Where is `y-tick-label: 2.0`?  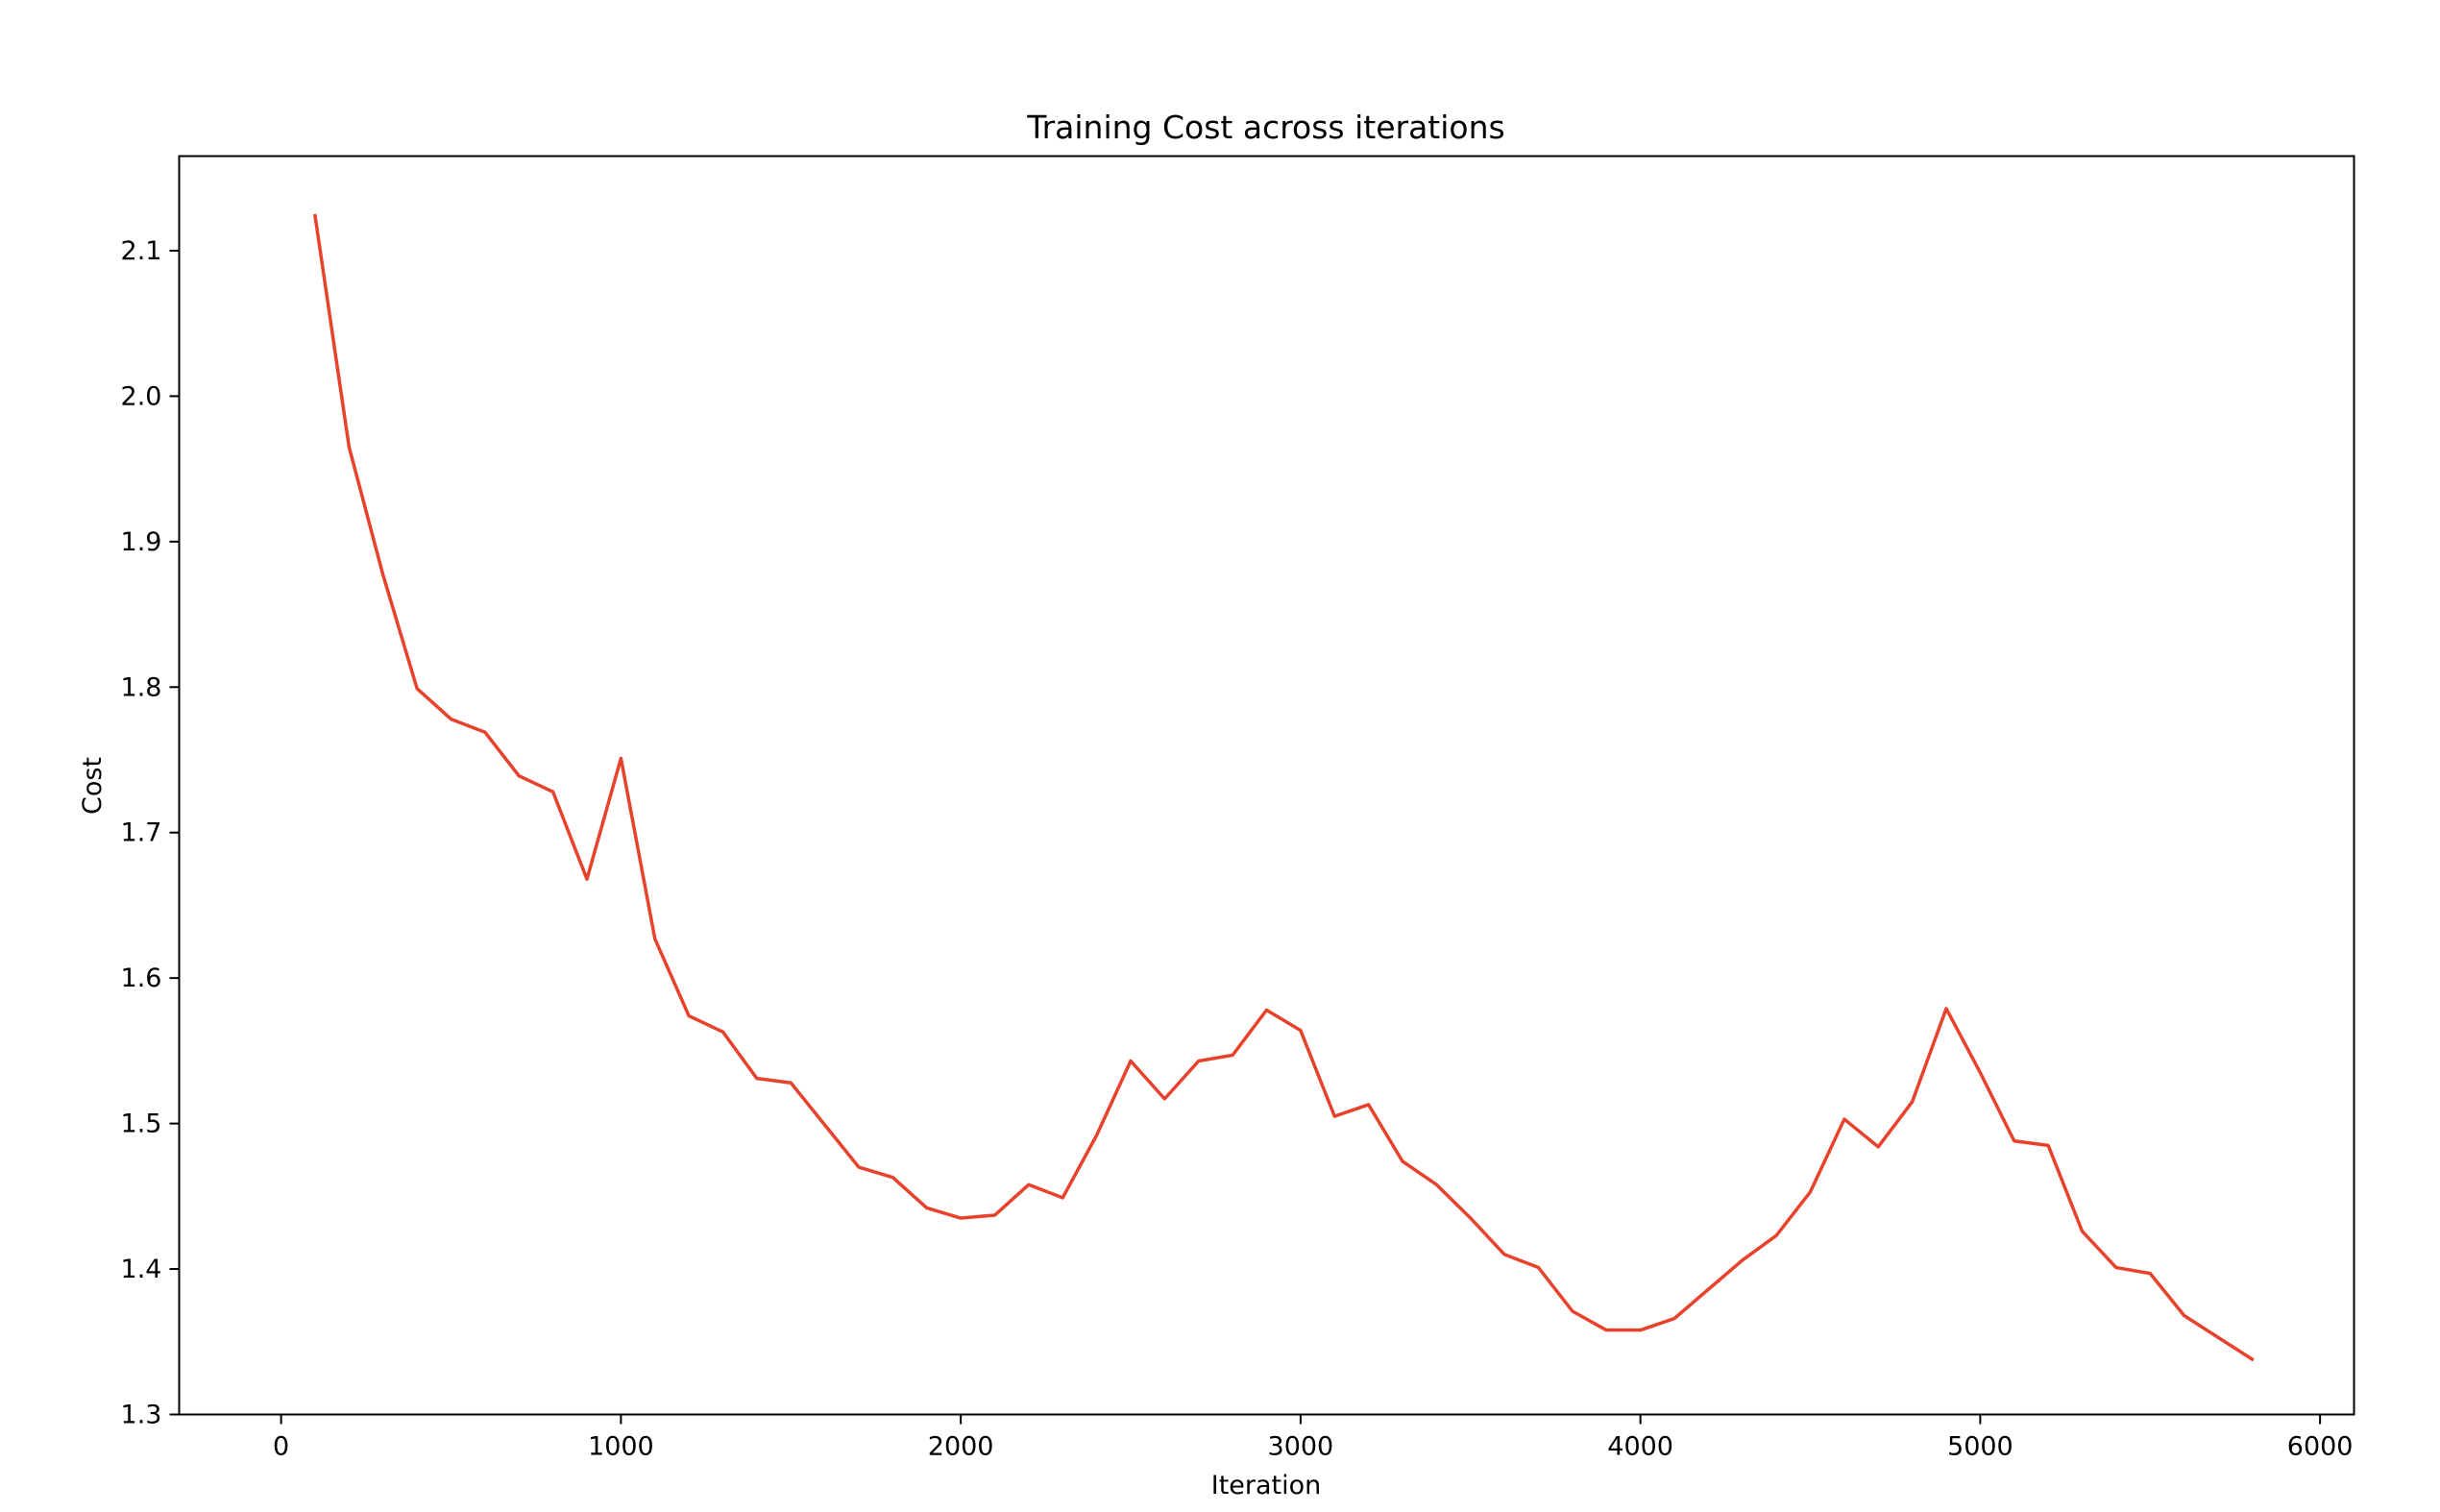 y-tick-label: 2.0 is located at coordinates (141, 396).